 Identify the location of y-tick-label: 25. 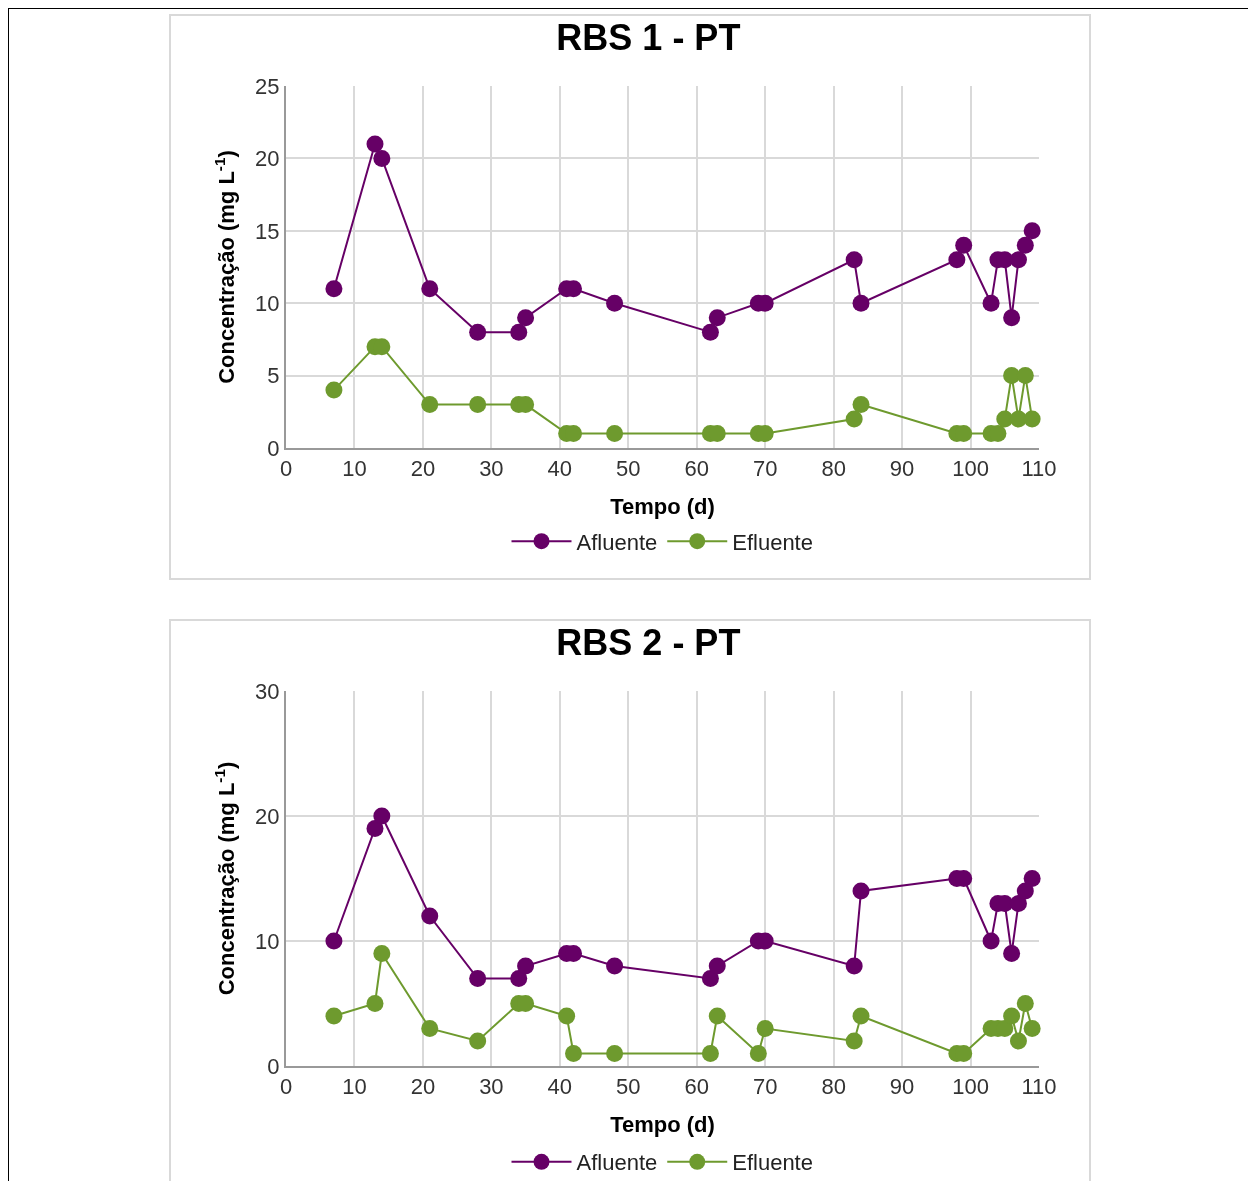
(267, 86).